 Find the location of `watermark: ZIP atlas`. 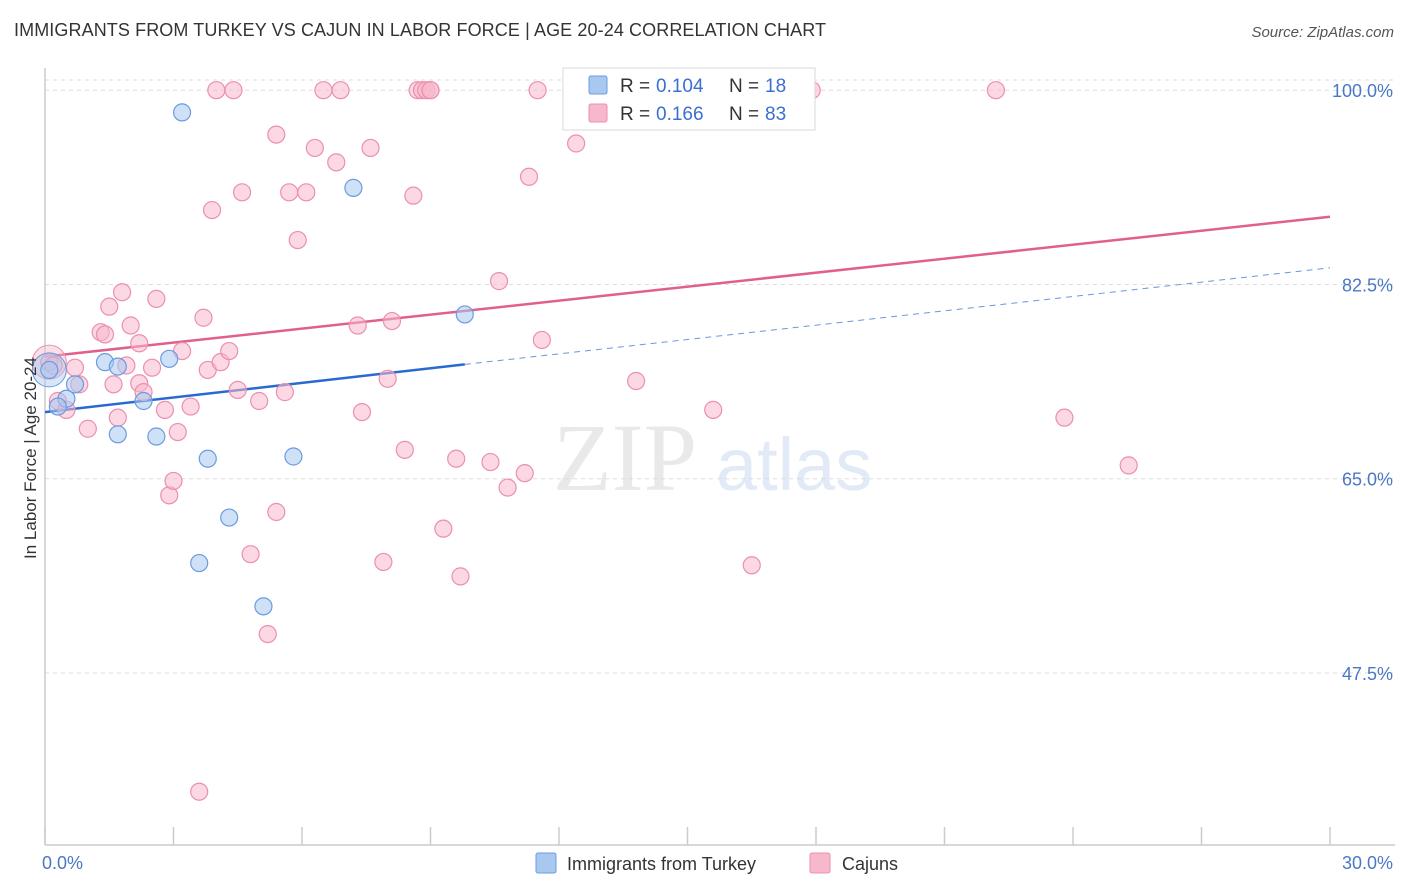

watermark: ZIP atlas is located at coordinates (712, 457).